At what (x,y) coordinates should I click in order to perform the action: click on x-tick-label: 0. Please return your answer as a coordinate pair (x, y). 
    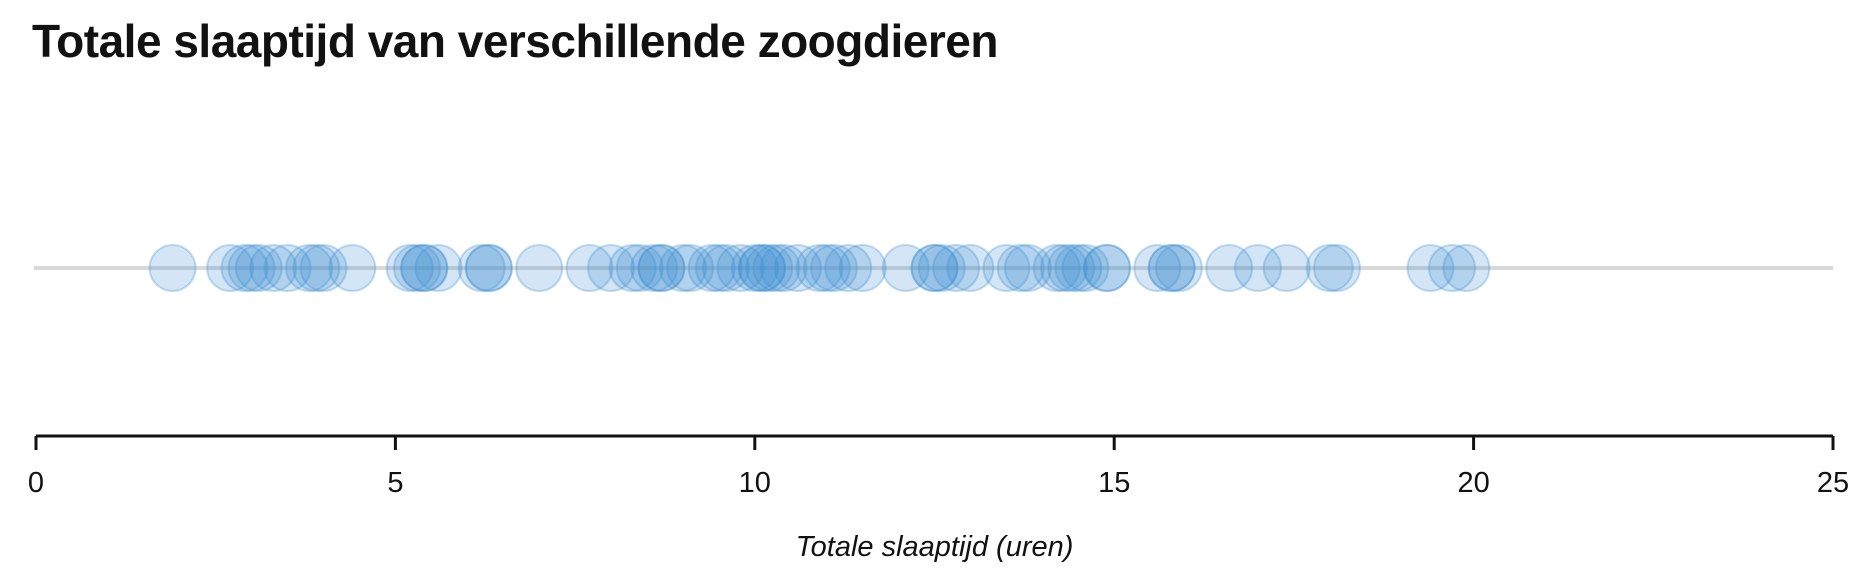
    Looking at the image, I should click on (36, 483).